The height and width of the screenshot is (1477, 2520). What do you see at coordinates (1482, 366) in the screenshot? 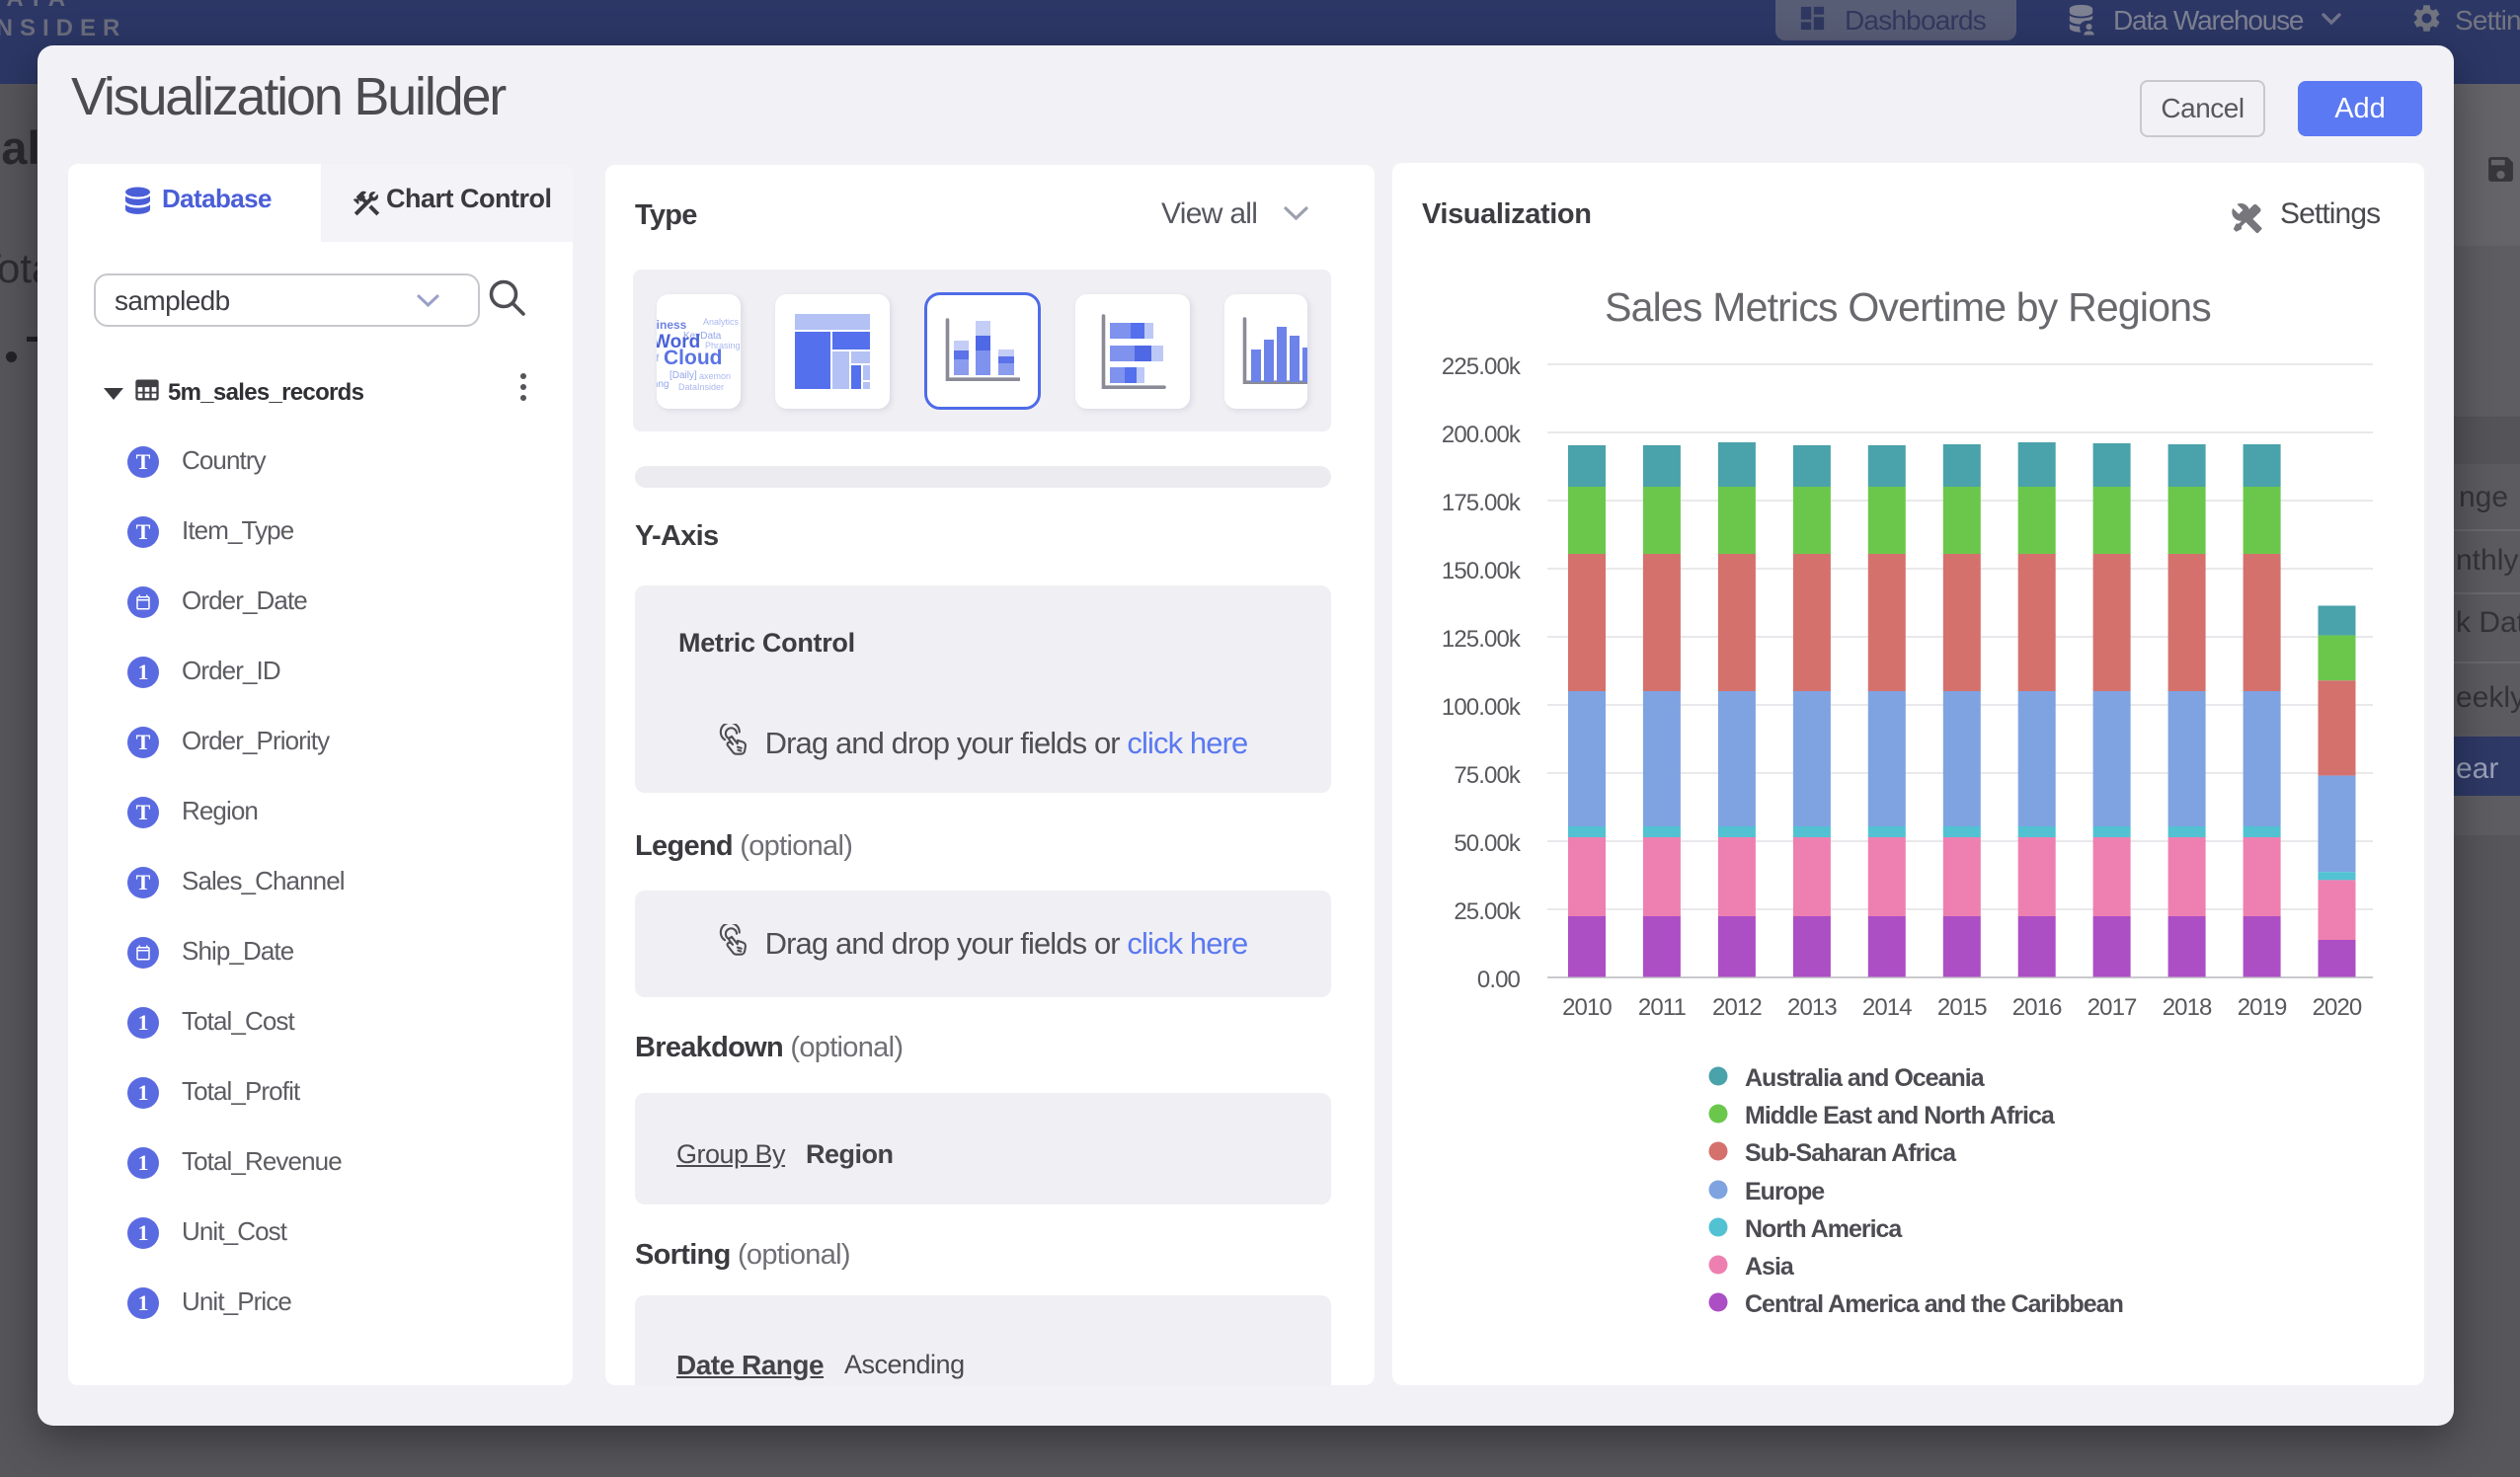
I see `svg-text: 225.00k` at bounding box center [1482, 366].